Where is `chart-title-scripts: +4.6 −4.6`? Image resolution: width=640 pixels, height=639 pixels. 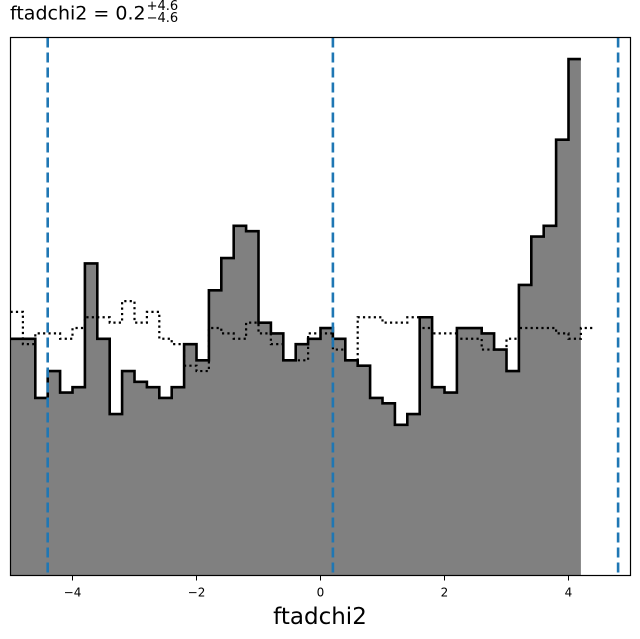
chart-title-scripts: +4.6 −4.6 is located at coordinates (162, 13).